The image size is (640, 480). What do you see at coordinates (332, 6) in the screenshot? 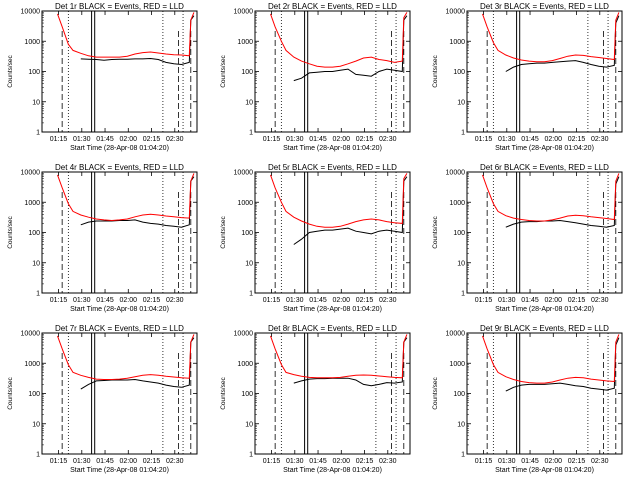
I see `panel-title: Det 2r BLACK = Events, RED = LLD` at bounding box center [332, 6].